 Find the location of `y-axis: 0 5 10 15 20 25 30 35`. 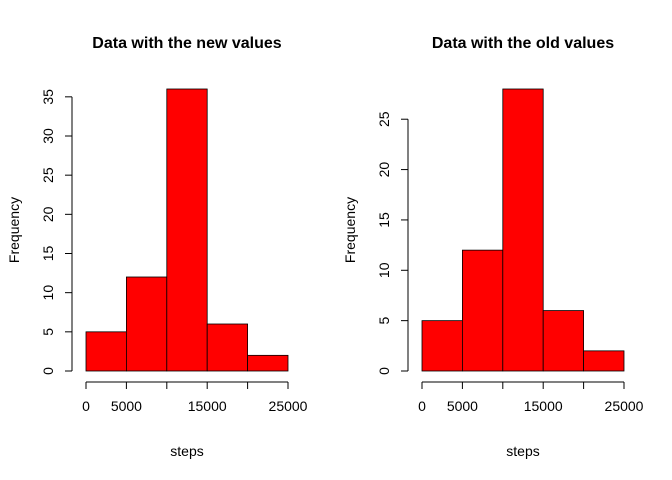

y-axis: 0 5 10 15 20 25 30 35 is located at coordinates (56, 232).